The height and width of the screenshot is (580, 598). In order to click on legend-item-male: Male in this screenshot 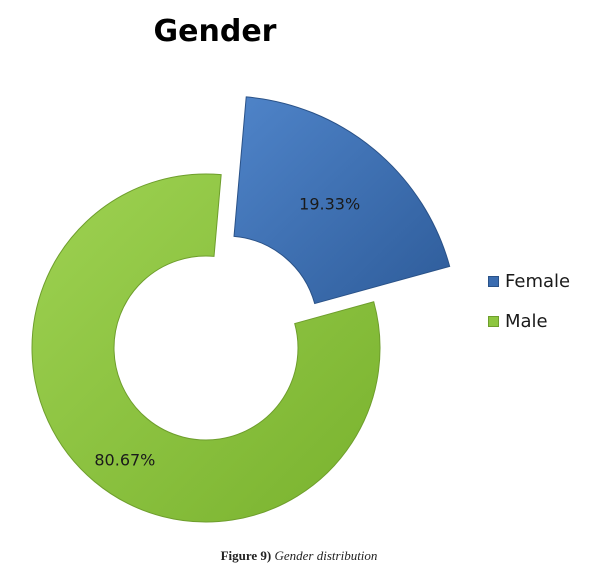, I will do `click(529, 321)`.